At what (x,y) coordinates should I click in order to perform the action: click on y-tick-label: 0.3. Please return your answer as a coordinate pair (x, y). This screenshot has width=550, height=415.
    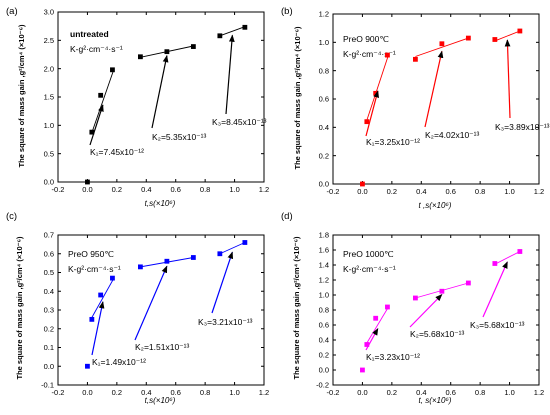
    Looking at the image, I should click on (49, 310).